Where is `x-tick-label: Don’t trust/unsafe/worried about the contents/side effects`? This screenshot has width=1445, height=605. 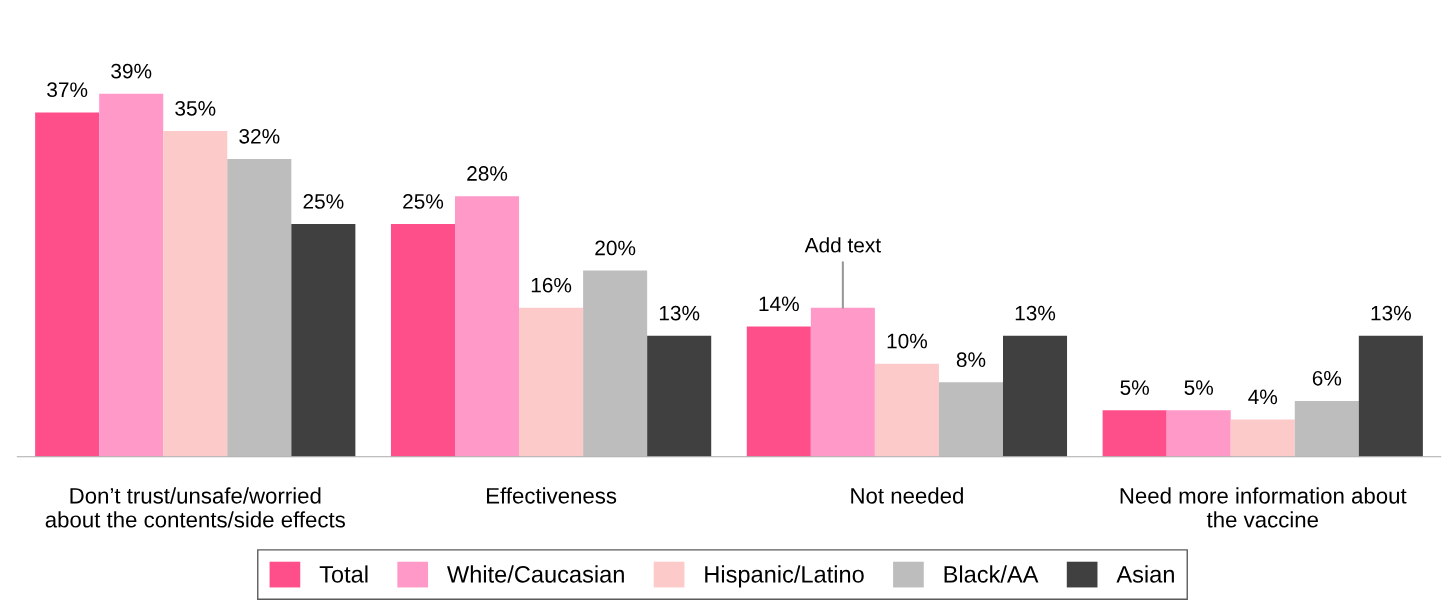
x-tick-label: Don’t trust/unsafe/worried about the contents/side effects is located at coordinates (195, 507).